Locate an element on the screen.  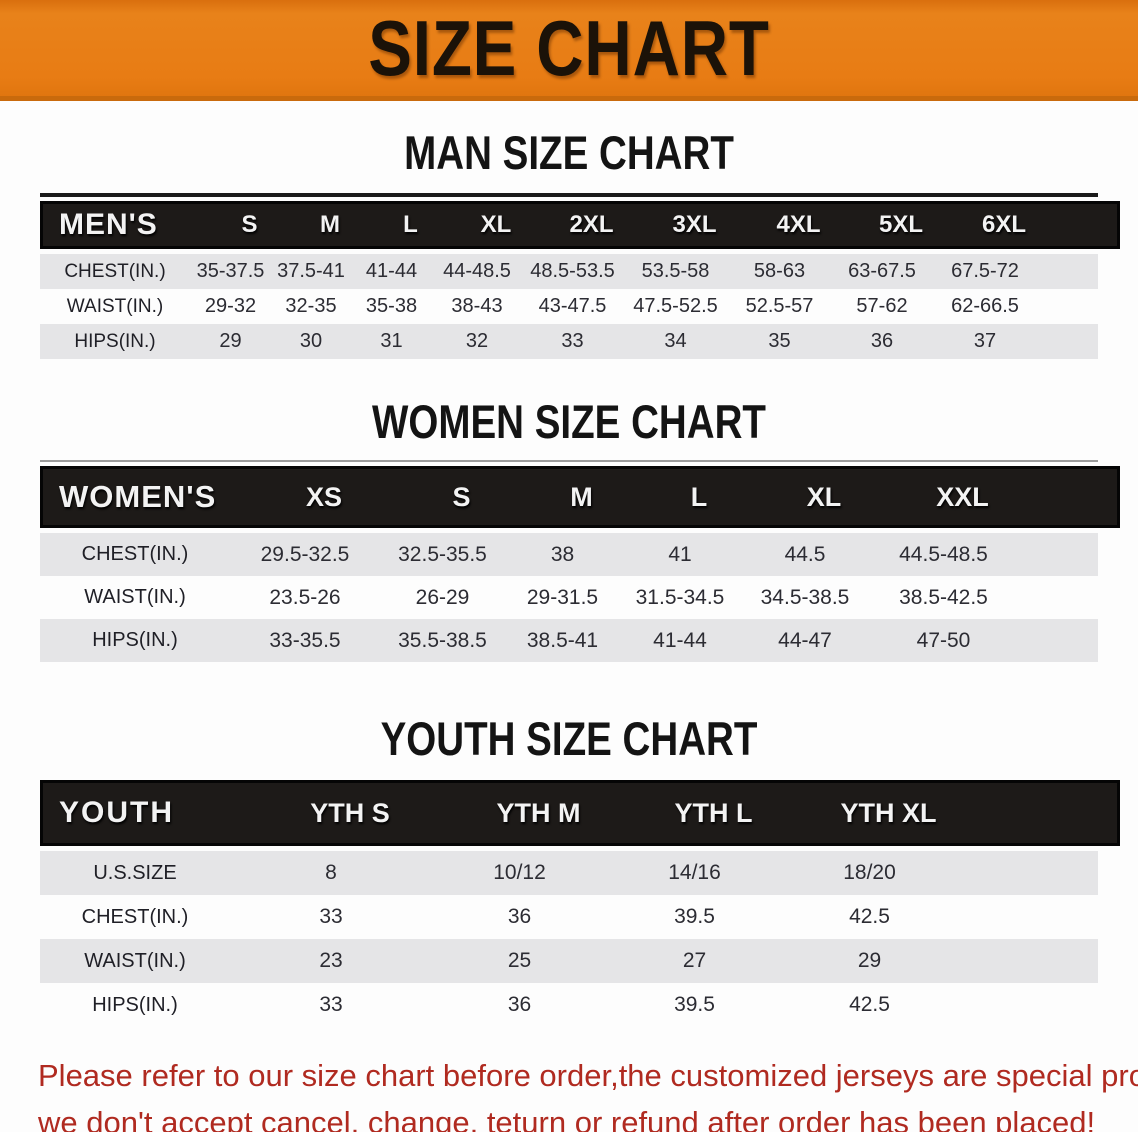
header-row: MEN'S S M L XL 2XL 3XL 4XL 5XL 6XL is located at coordinates (580, 225).